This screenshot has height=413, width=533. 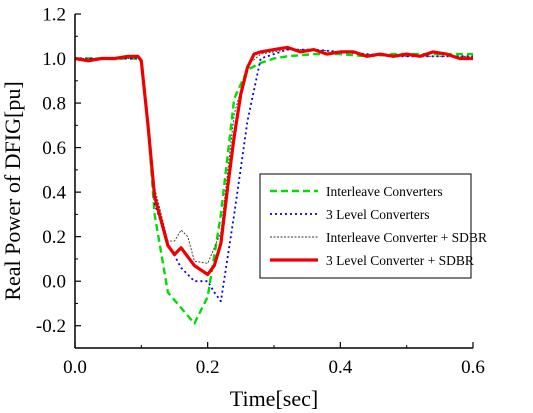 What do you see at coordinates (54, 237) in the screenshot?
I see `y-tick-label: 0.2` at bounding box center [54, 237].